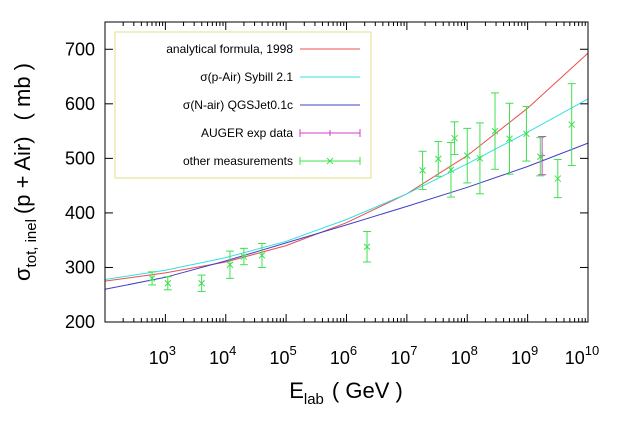 The image size is (623, 436). What do you see at coordinates (80, 49) in the screenshot?
I see `y-tick-label: 700` at bounding box center [80, 49].